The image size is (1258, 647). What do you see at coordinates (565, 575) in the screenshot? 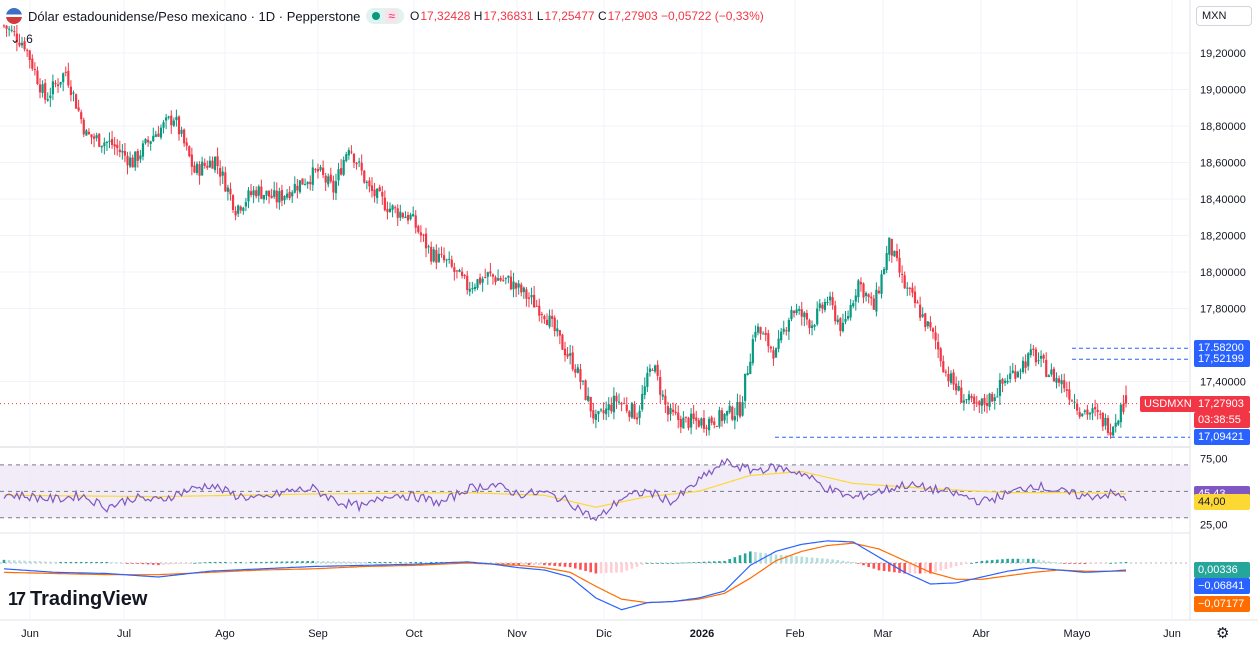
I see `macd-line` at bounding box center [565, 575].